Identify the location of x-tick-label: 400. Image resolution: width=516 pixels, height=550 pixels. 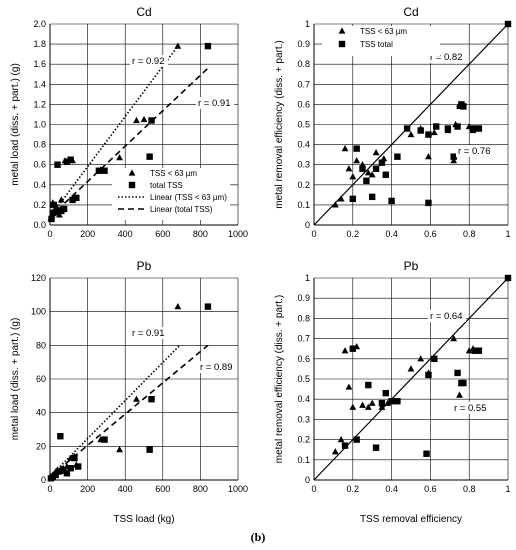
(125, 489).